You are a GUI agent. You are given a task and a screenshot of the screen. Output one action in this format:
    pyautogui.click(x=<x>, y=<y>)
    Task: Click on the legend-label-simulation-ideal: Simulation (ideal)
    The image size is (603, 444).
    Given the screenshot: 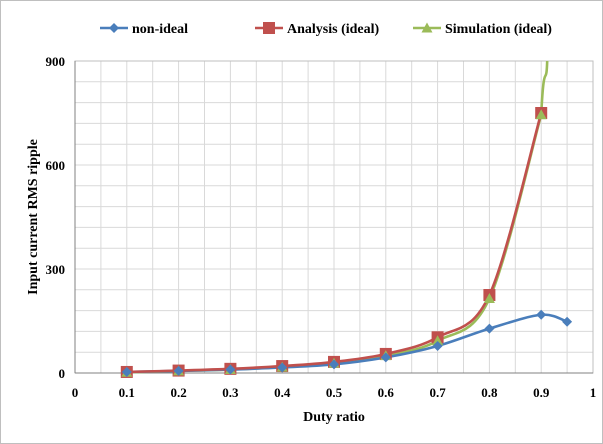 What is the action you would take?
    pyautogui.click(x=498, y=29)
    